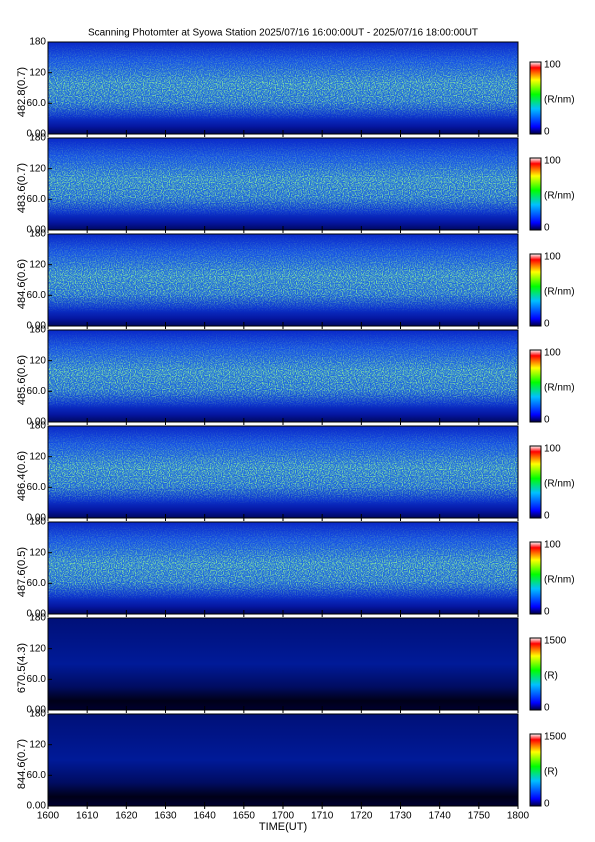  What do you see at coordinates (283, 816) in the screenshot?
I see `x-tick-label: 1700` at bounding box center [283, 816].